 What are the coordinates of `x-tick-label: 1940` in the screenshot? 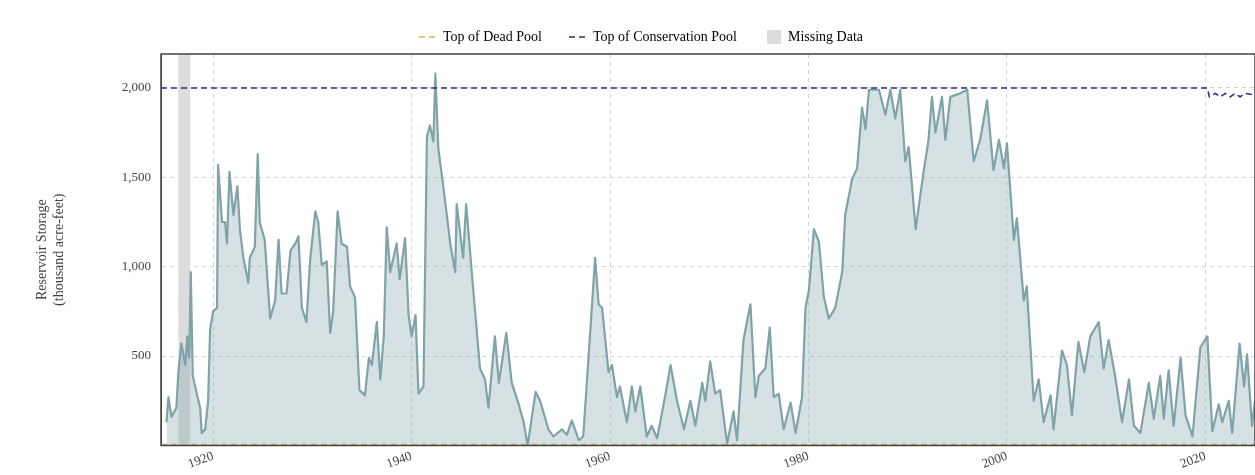 It's located at (399, 459).